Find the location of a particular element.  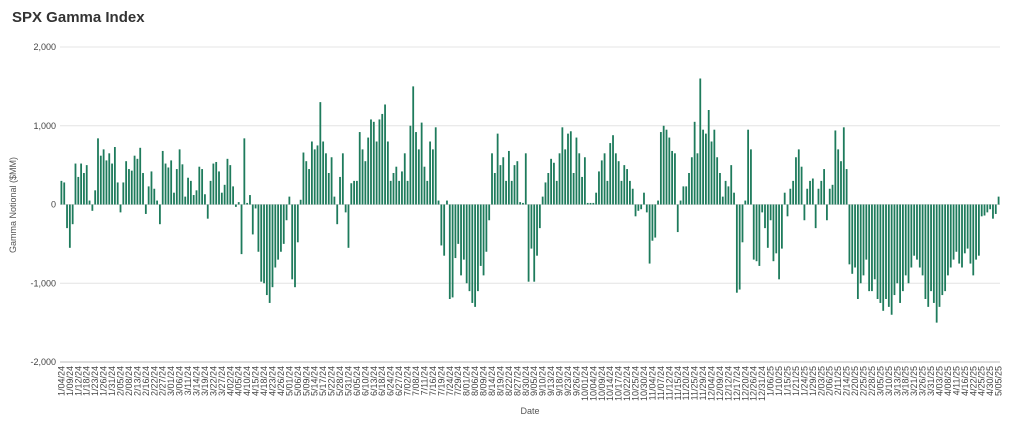

x-tick-label: 5/31/24 is located at coordinates (348, 381).